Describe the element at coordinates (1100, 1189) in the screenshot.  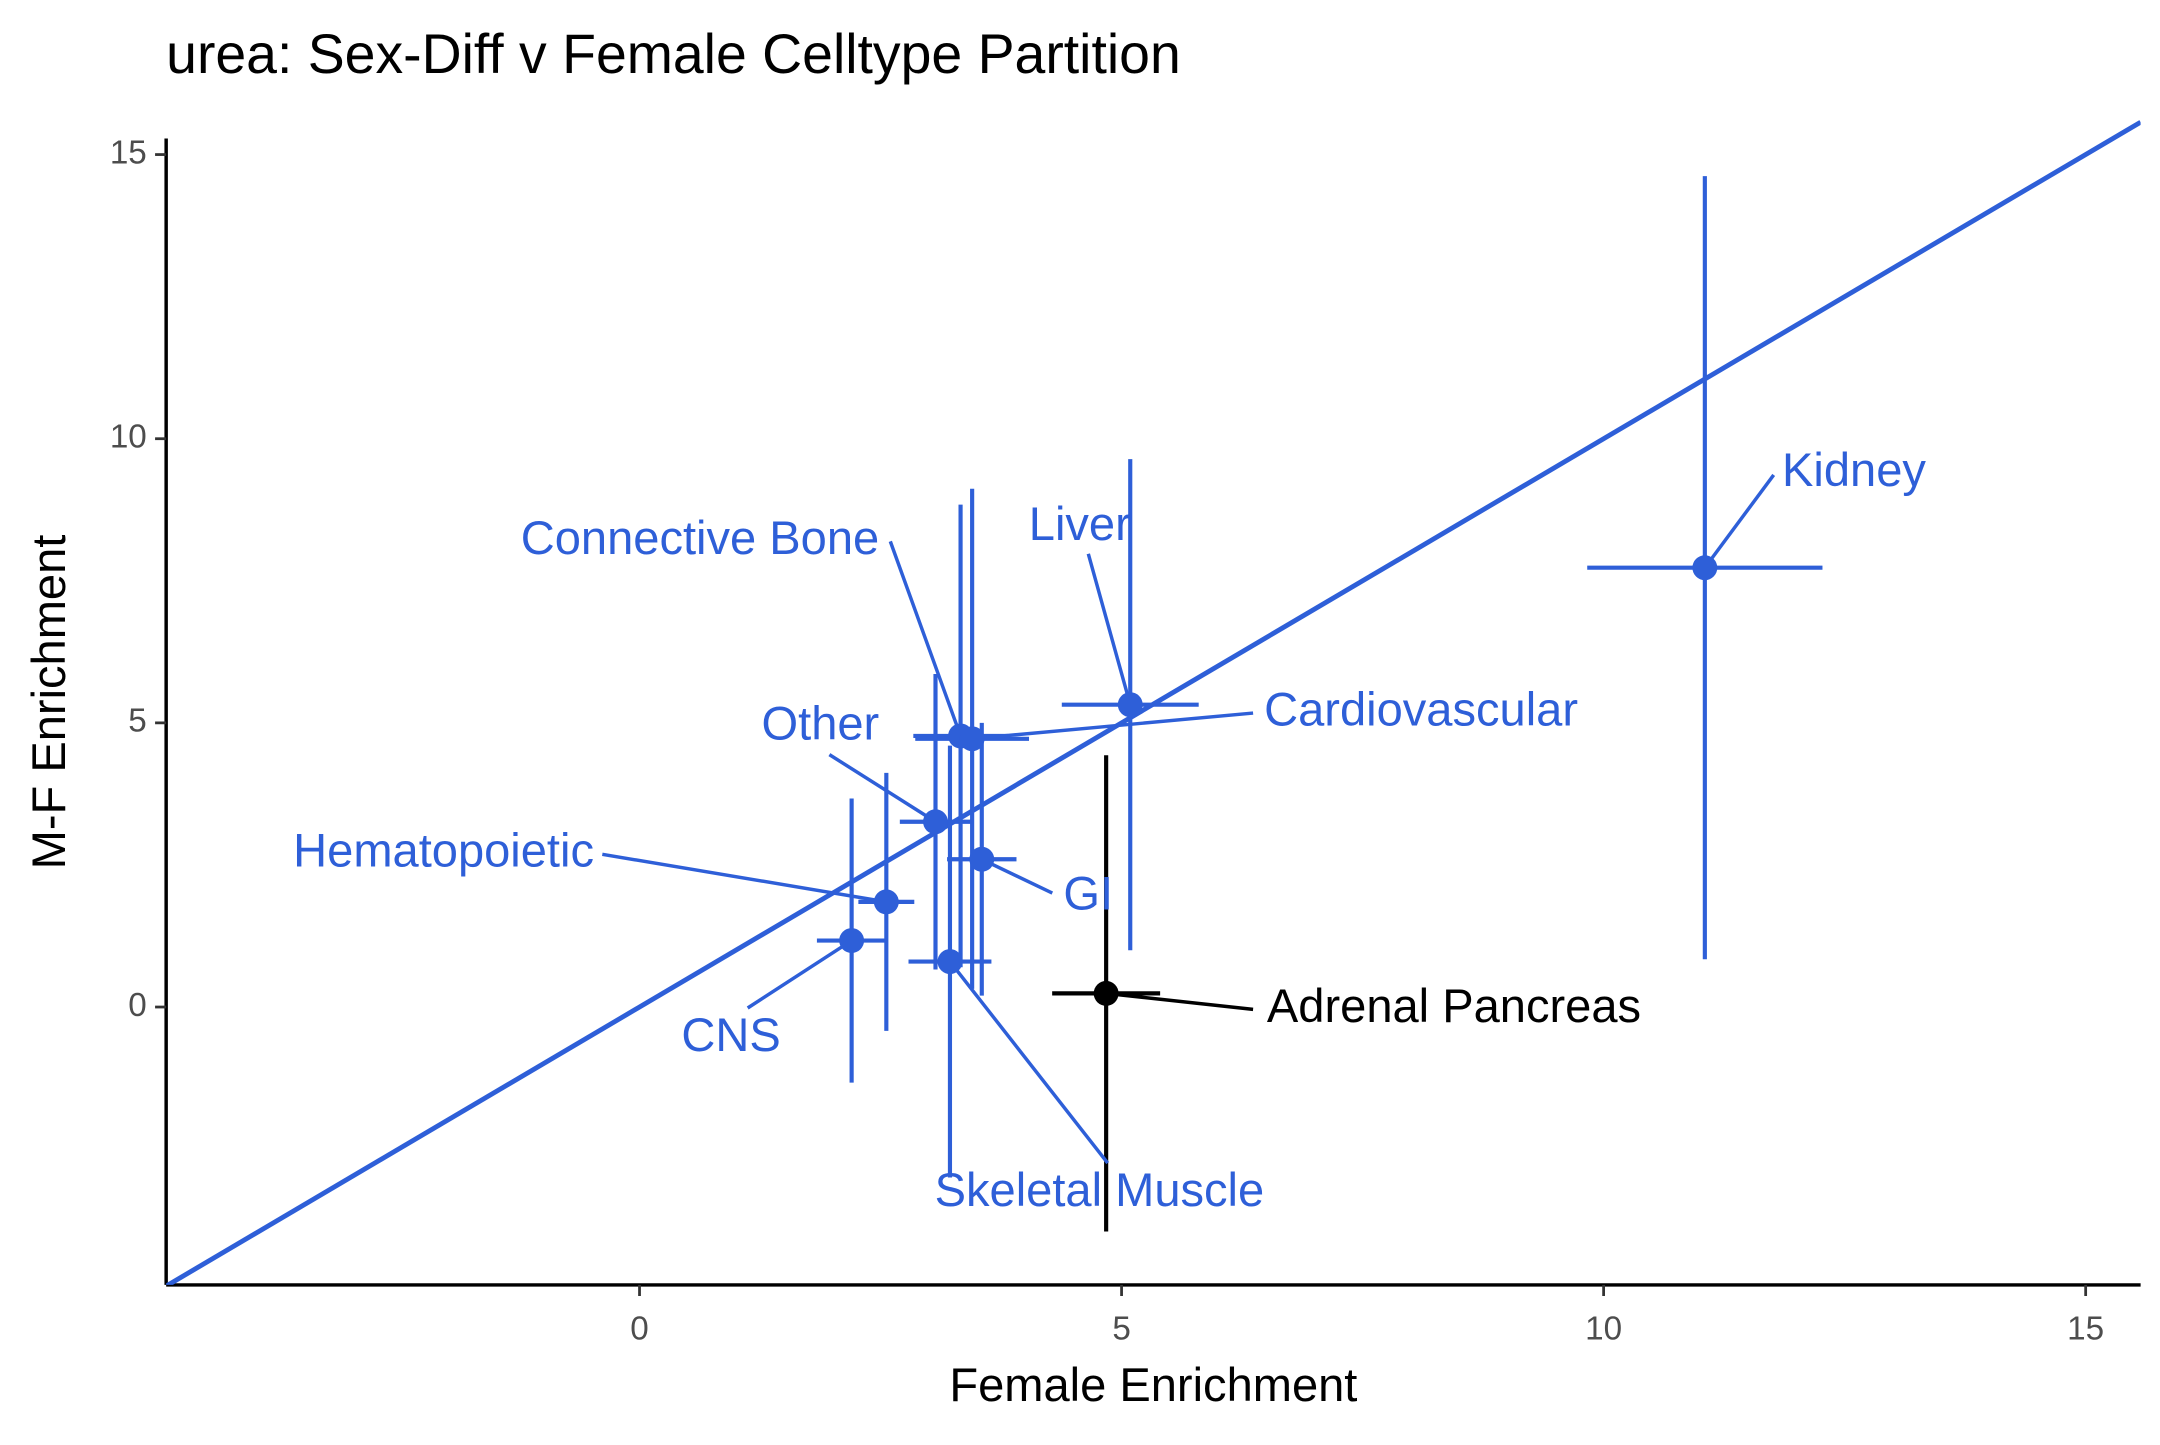
I see `point-label: Skeletal Muscle` at that location.